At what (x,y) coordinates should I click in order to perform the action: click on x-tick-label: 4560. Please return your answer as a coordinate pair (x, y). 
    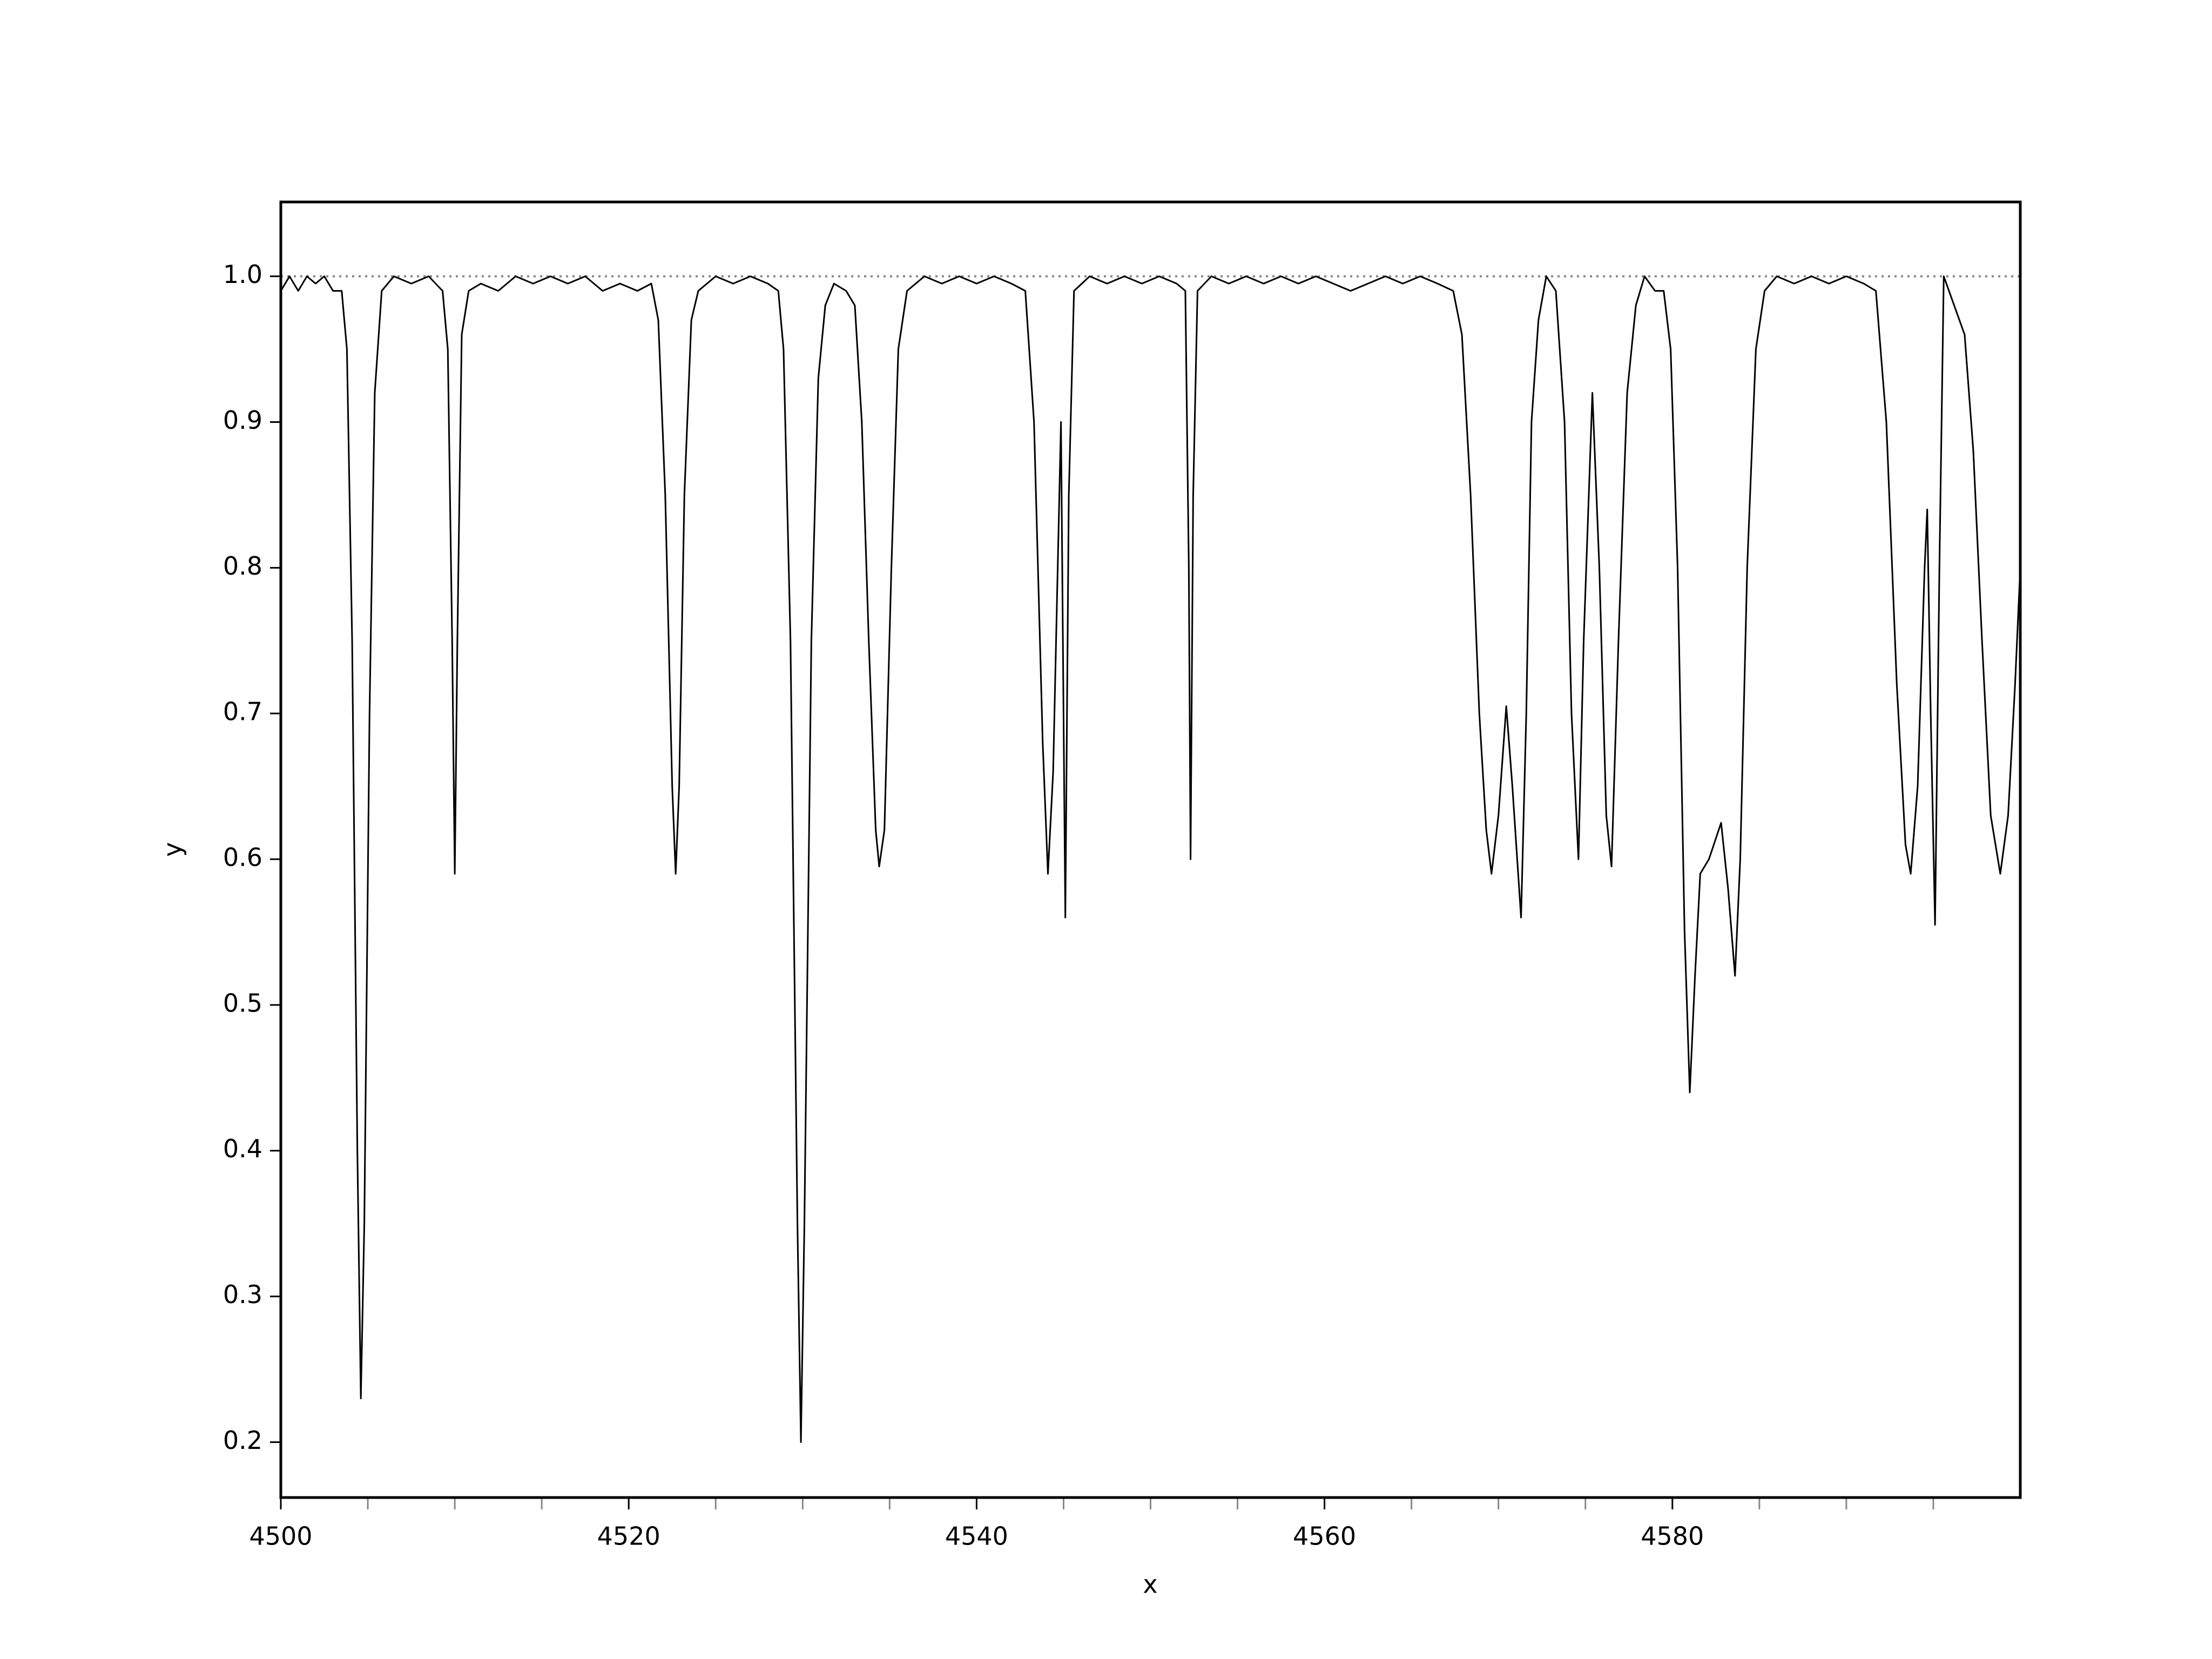
    Looking at the image, I should click on (1324, 1536).